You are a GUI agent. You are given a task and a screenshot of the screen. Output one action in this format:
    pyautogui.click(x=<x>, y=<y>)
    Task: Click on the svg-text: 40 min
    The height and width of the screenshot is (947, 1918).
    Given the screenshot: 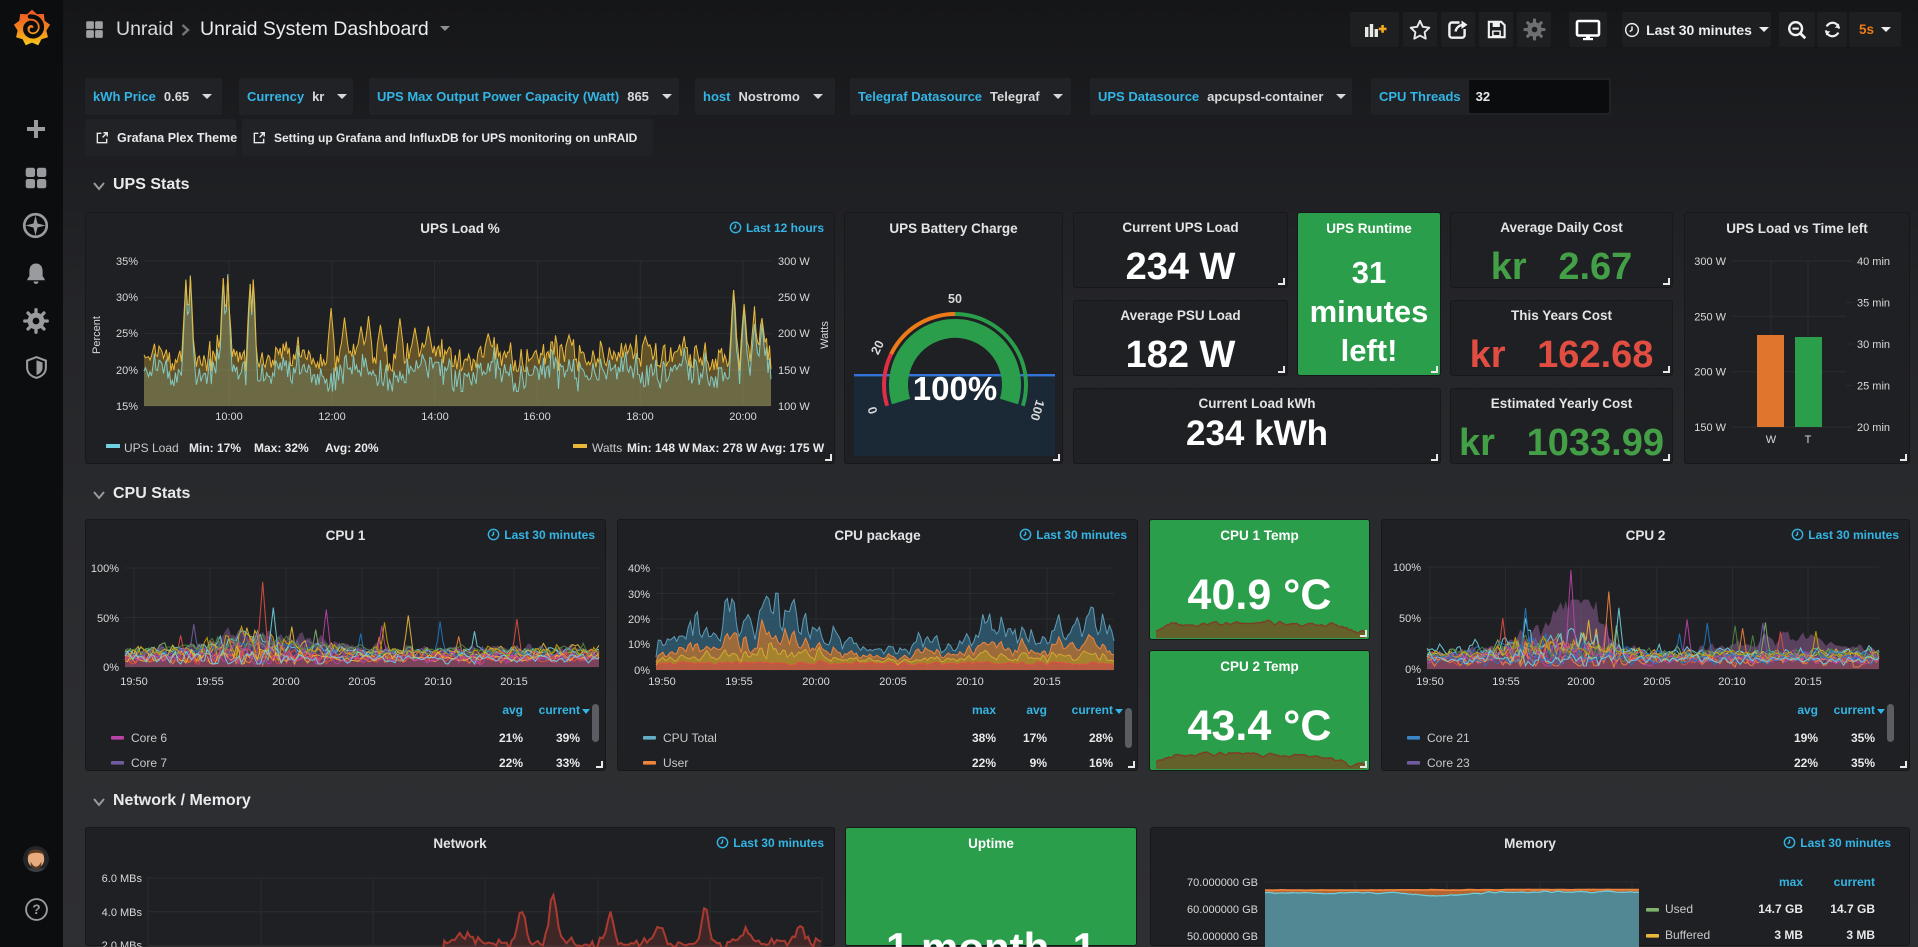 What is the action you would take?
    pyautogui.click(x=1873, y=262)
    